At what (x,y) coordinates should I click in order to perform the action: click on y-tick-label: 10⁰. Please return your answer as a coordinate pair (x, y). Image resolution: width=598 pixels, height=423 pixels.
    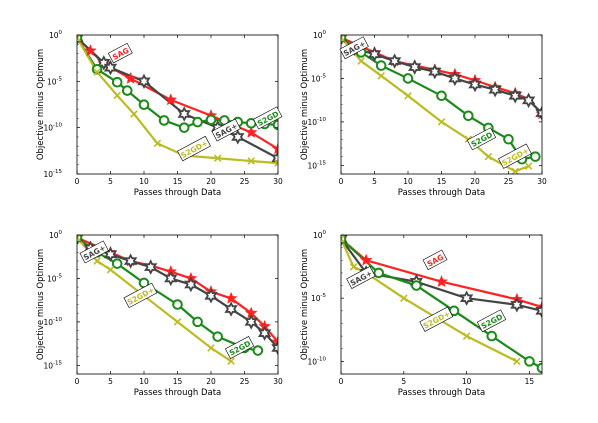
    Looking at the image, I should click on (56, 35).